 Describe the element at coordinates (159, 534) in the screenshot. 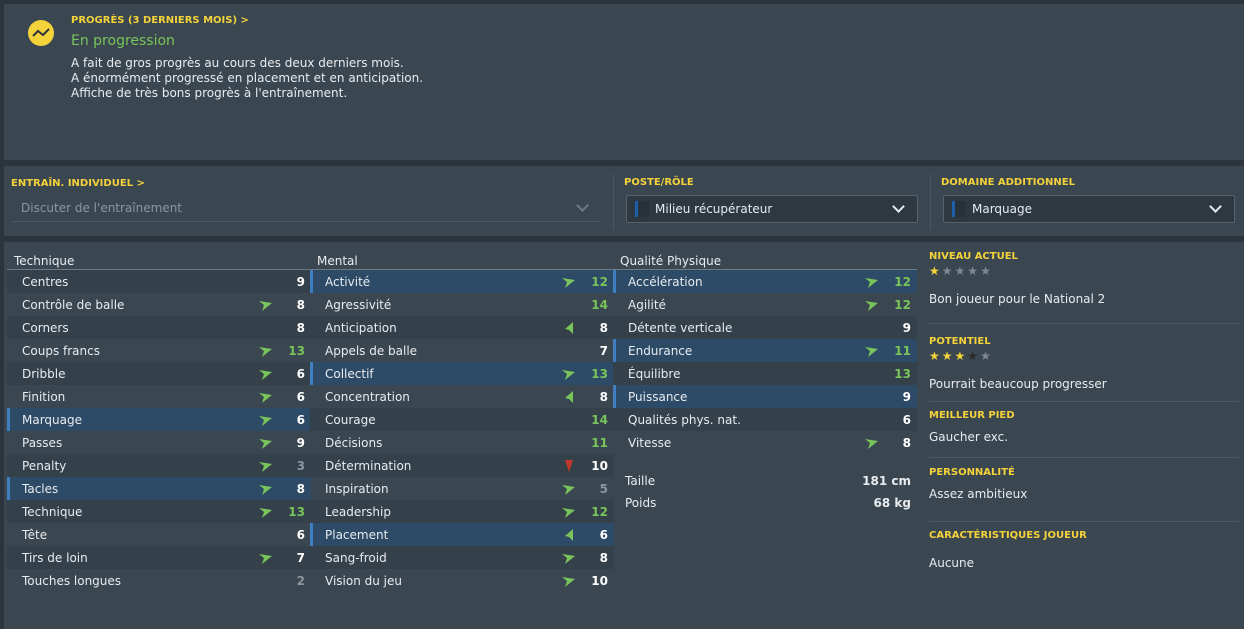

I see `attribute-row: Tête 6` at that location.